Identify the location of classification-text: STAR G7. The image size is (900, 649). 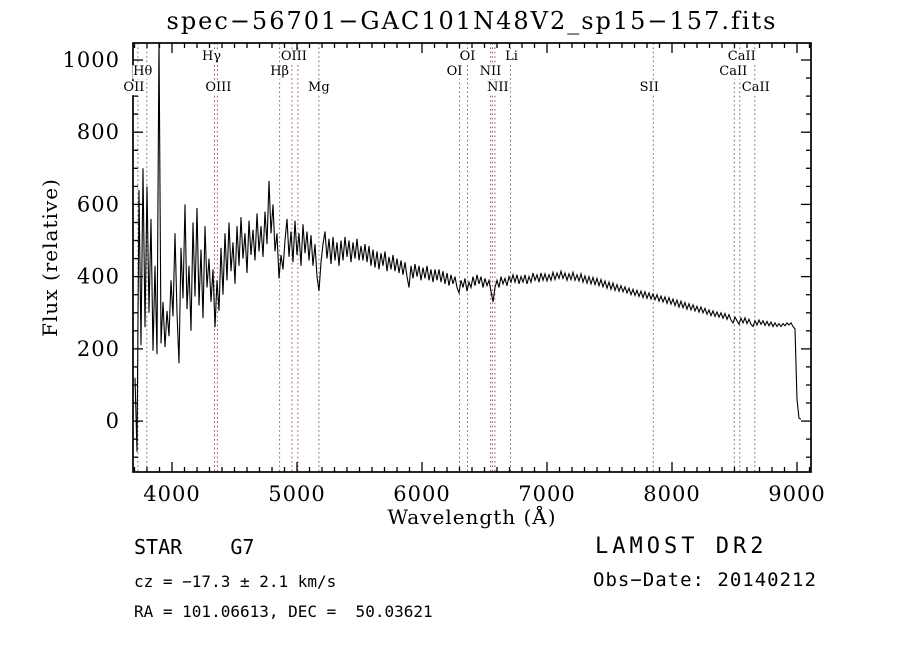
(194, 547).